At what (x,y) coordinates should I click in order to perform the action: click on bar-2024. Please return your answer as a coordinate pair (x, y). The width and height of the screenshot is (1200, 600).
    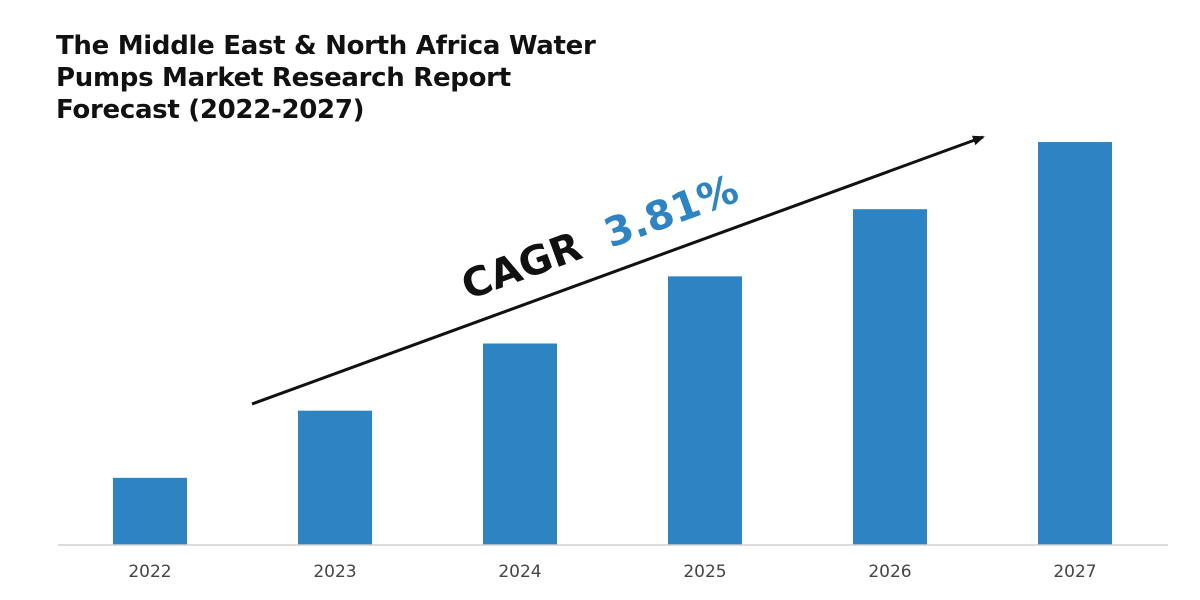
    Looking at the image, I should click on (520, 444).